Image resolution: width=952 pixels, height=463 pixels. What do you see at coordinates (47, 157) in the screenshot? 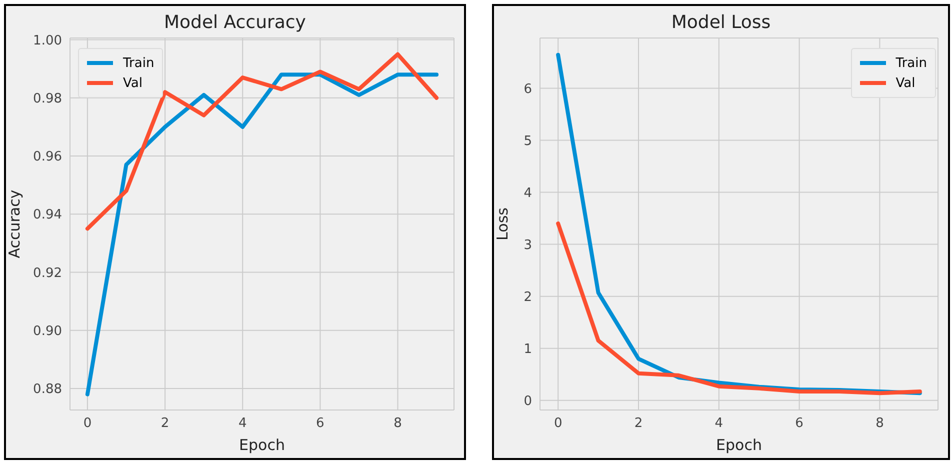
I see `y-tick-label: 0.96` at bounding box center [47, 157].